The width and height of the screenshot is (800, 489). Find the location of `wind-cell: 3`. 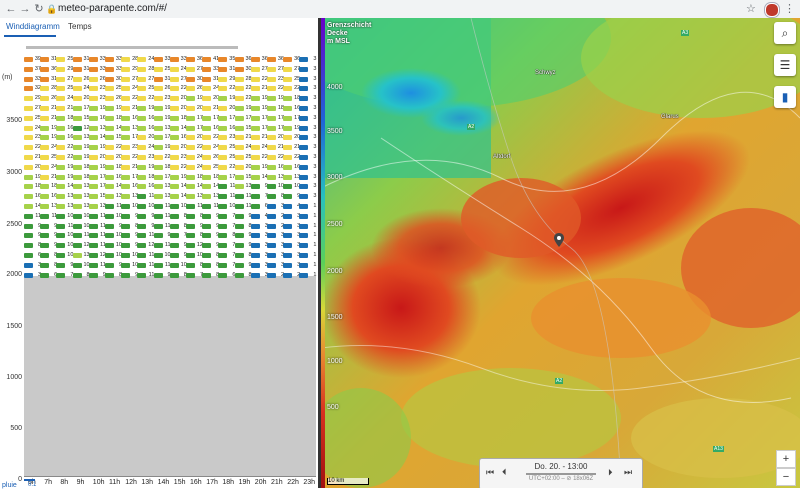

wind-cell: 3 is located at coordinates (291, 255).